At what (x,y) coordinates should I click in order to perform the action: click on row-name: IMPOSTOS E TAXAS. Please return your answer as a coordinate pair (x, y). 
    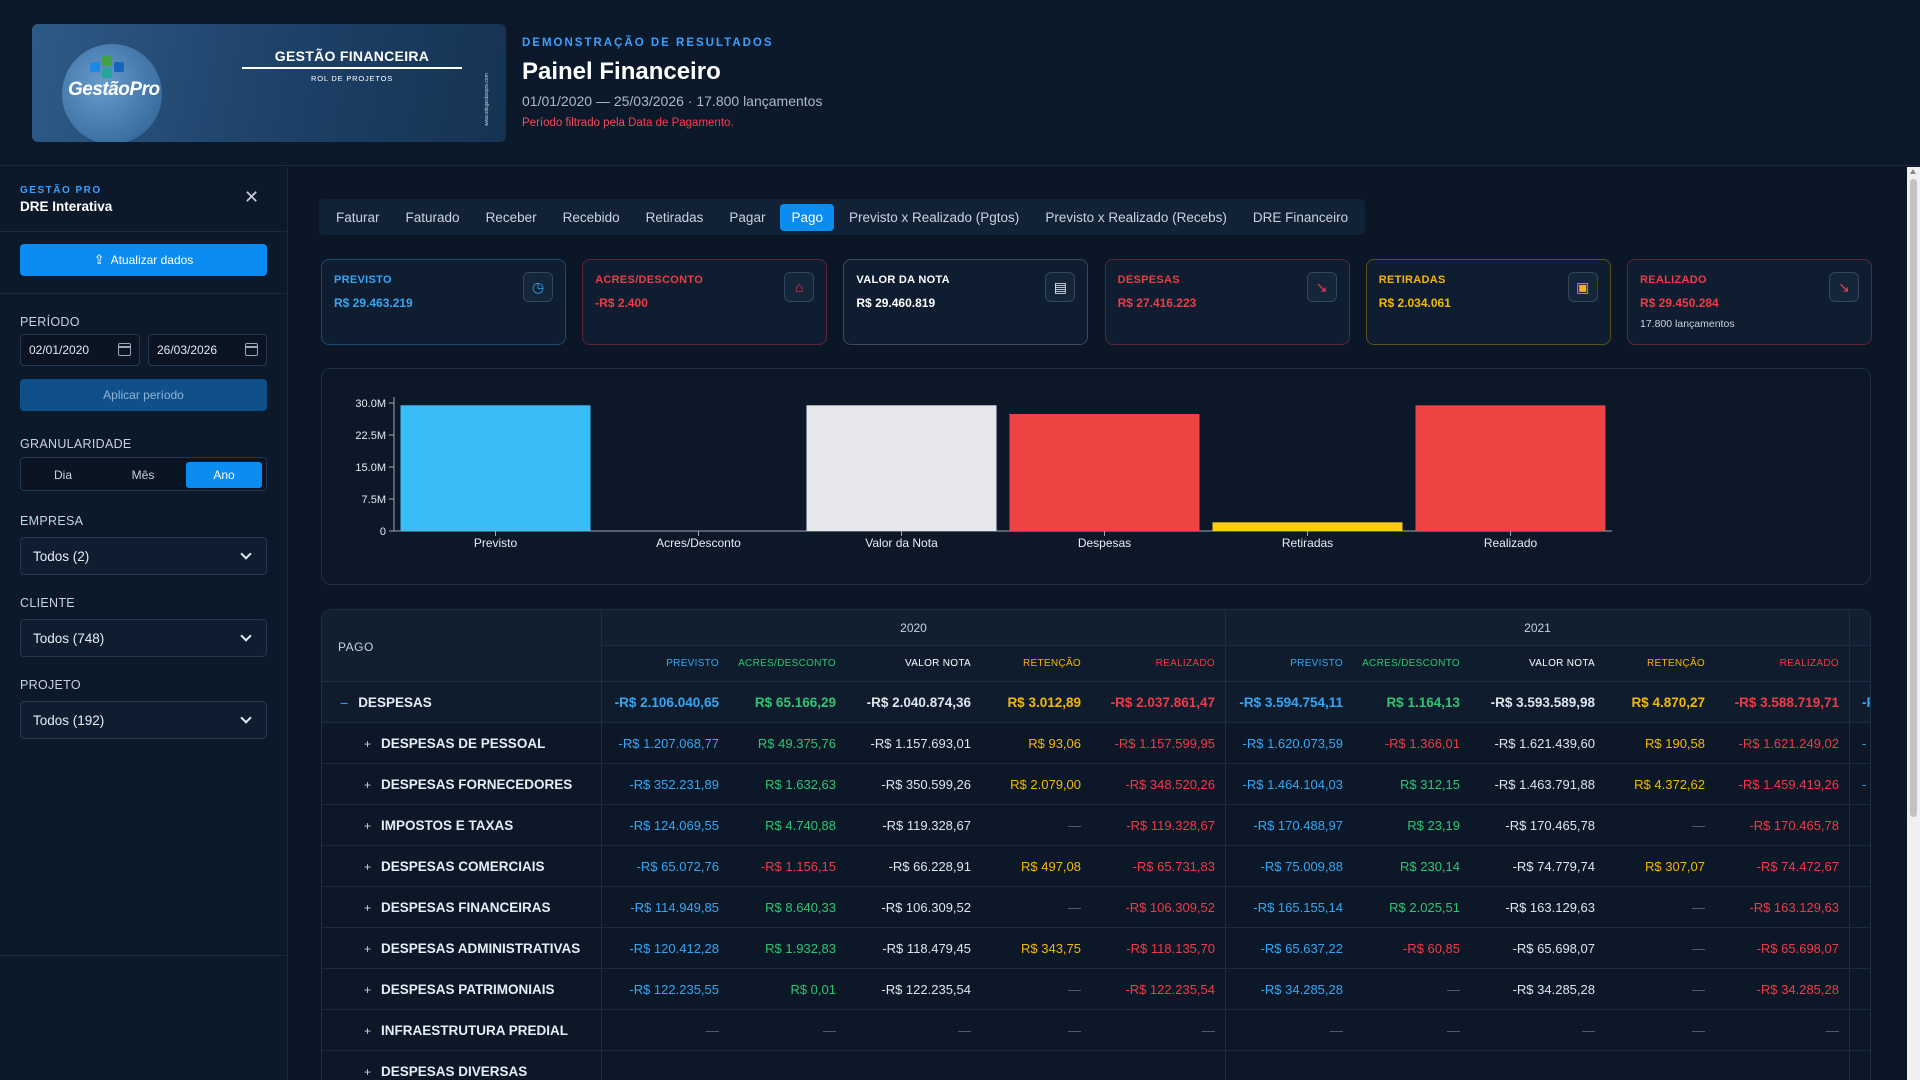
    Looking at the image, I should click on (447, 825).